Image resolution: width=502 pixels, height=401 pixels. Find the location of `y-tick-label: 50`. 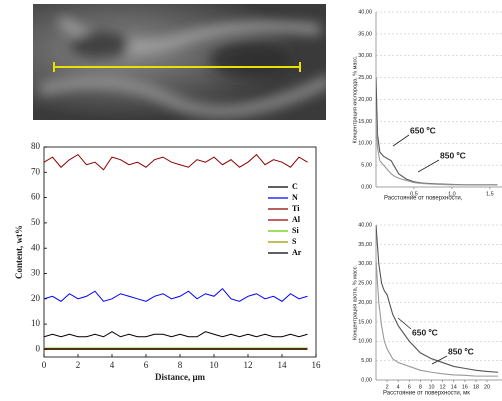

y-tick-label: 50 is located at coordinates (36, 222).